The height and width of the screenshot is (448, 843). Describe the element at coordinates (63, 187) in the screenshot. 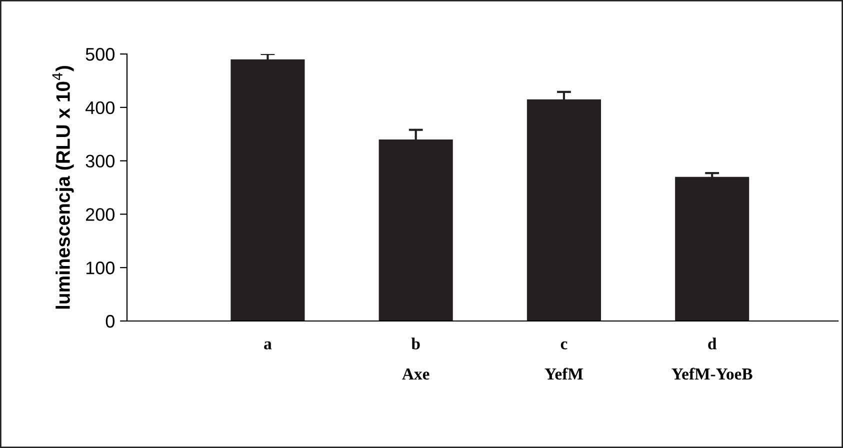

I see `y-axis-title: luminescencja (RLU x 10$^{4}$)` at that location.